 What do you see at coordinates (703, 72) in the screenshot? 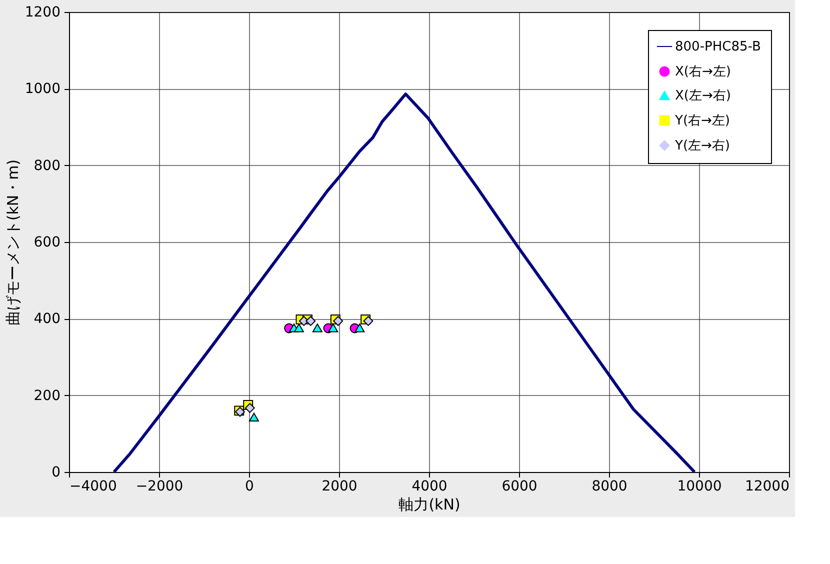
I see `legend-label: X(右→左)` at bounding box center [703, 72].